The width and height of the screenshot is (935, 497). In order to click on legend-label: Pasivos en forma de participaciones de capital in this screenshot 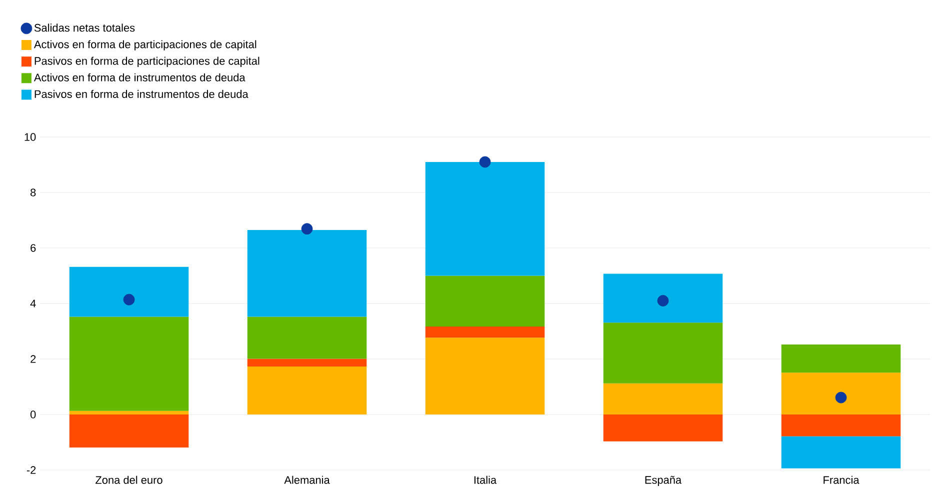, I will do `click(147, 61)`.